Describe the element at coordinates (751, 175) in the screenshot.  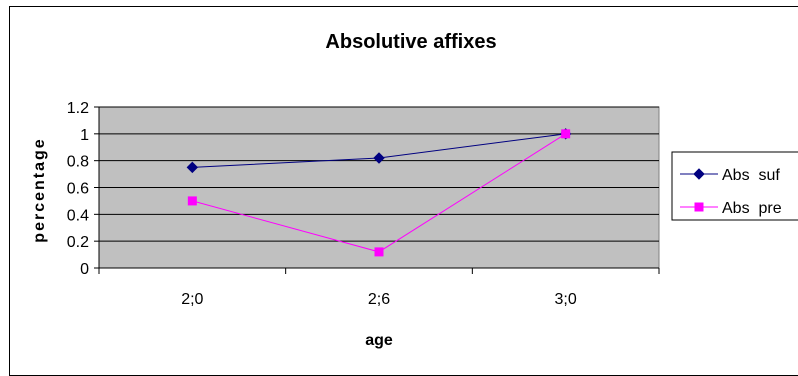
I see `legend-label: Abs suf` at that location.